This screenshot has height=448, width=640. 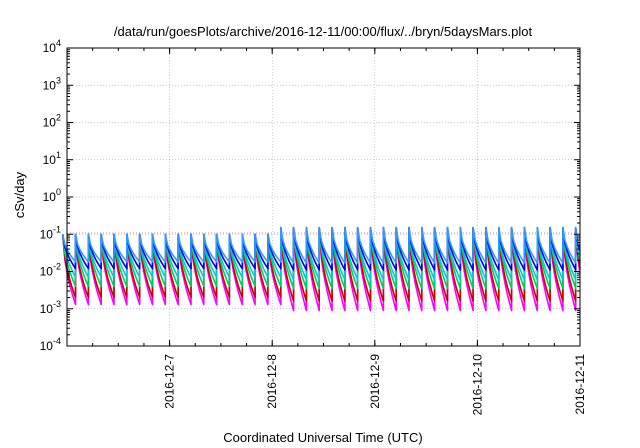 I want to click on x-tick-label: 2016-12-10, so click(x=477, y=385).